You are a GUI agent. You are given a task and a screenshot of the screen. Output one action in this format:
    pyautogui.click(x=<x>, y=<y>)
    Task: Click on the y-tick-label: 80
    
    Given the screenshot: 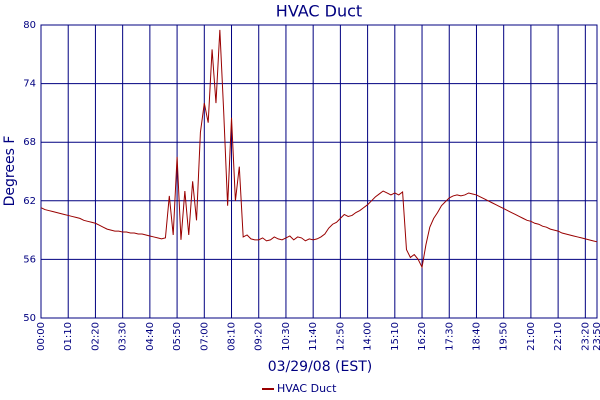 What is the action you would take?
    pyautogui.click(x=29, y=25)
    